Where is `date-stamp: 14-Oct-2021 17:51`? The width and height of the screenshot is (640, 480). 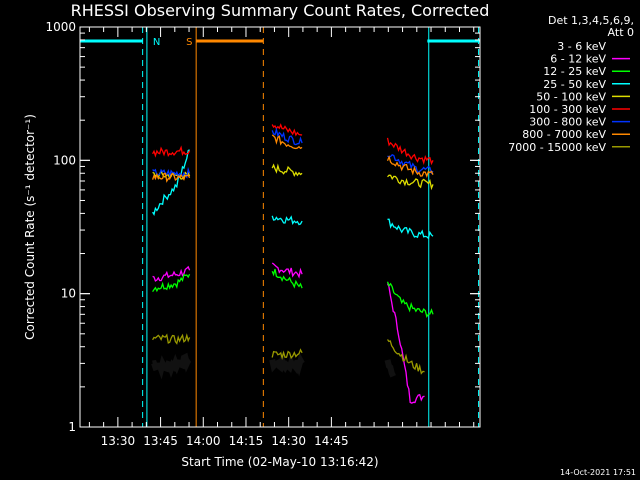 date-stamp: 14-Oct-2021 17:51 is located at coordinates (598, 472).